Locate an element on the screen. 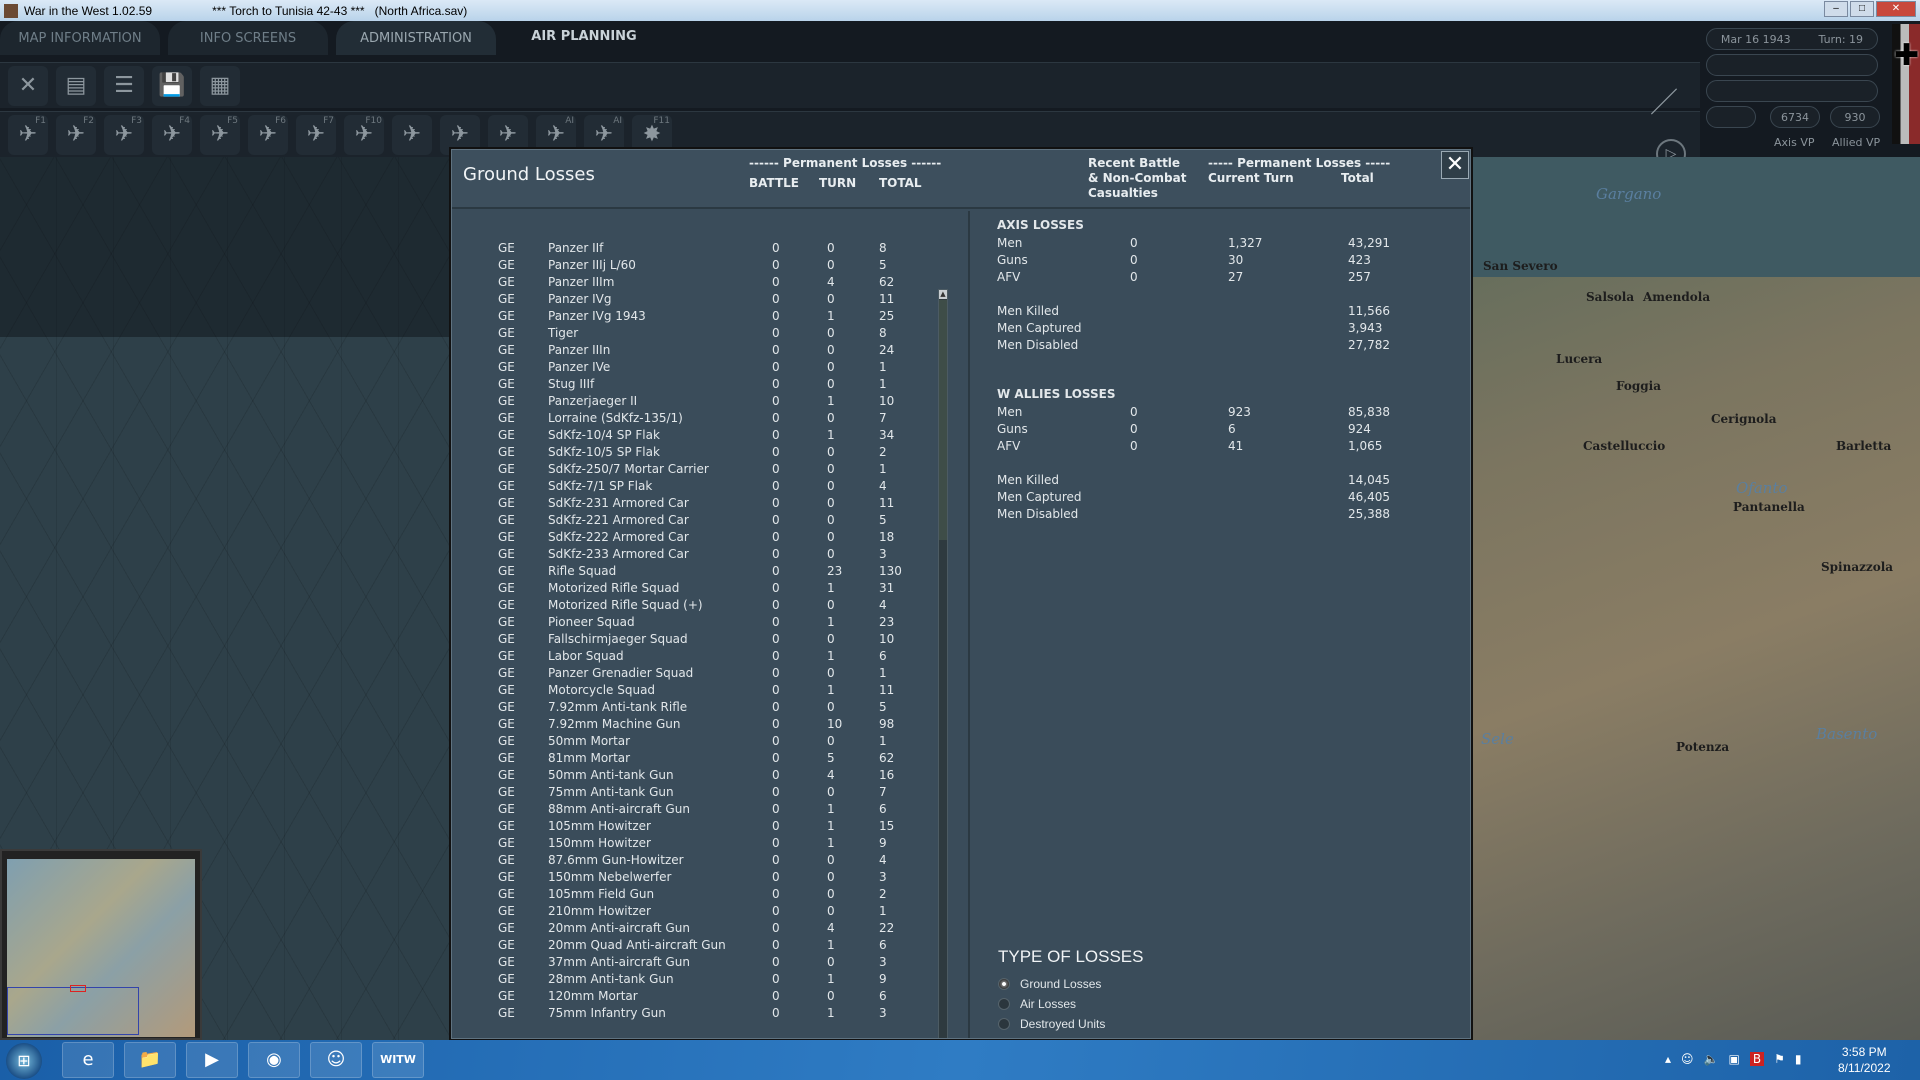 This screenshot has height=1080, width=1920. table-row: GE SdKfz-7/1 SP Flak 0 0 4 is located at coordinates (702, 487).